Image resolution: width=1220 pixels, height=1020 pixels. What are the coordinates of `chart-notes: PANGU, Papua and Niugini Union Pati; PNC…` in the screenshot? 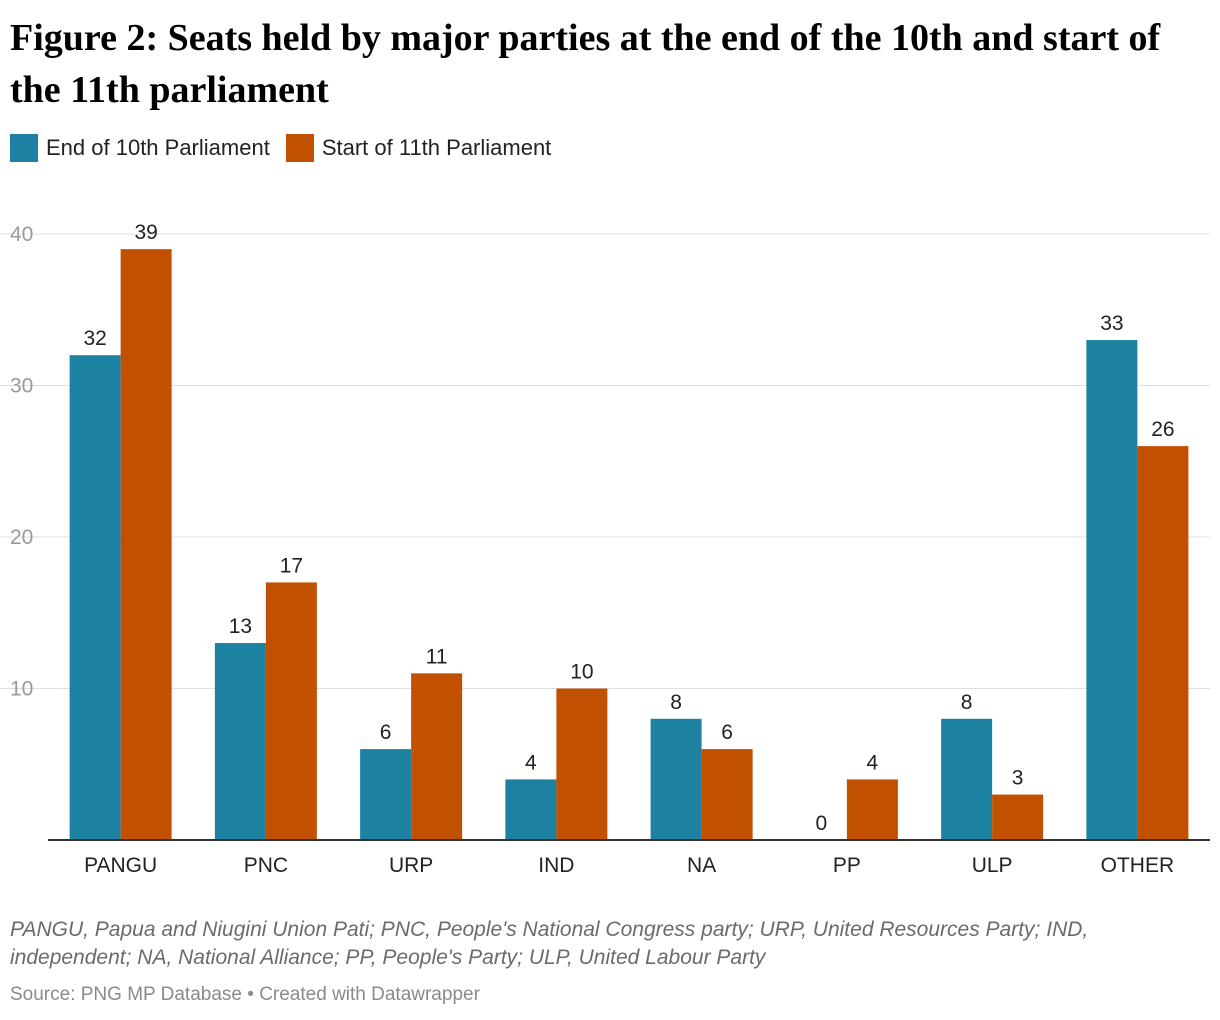 It's located at (549, 943).